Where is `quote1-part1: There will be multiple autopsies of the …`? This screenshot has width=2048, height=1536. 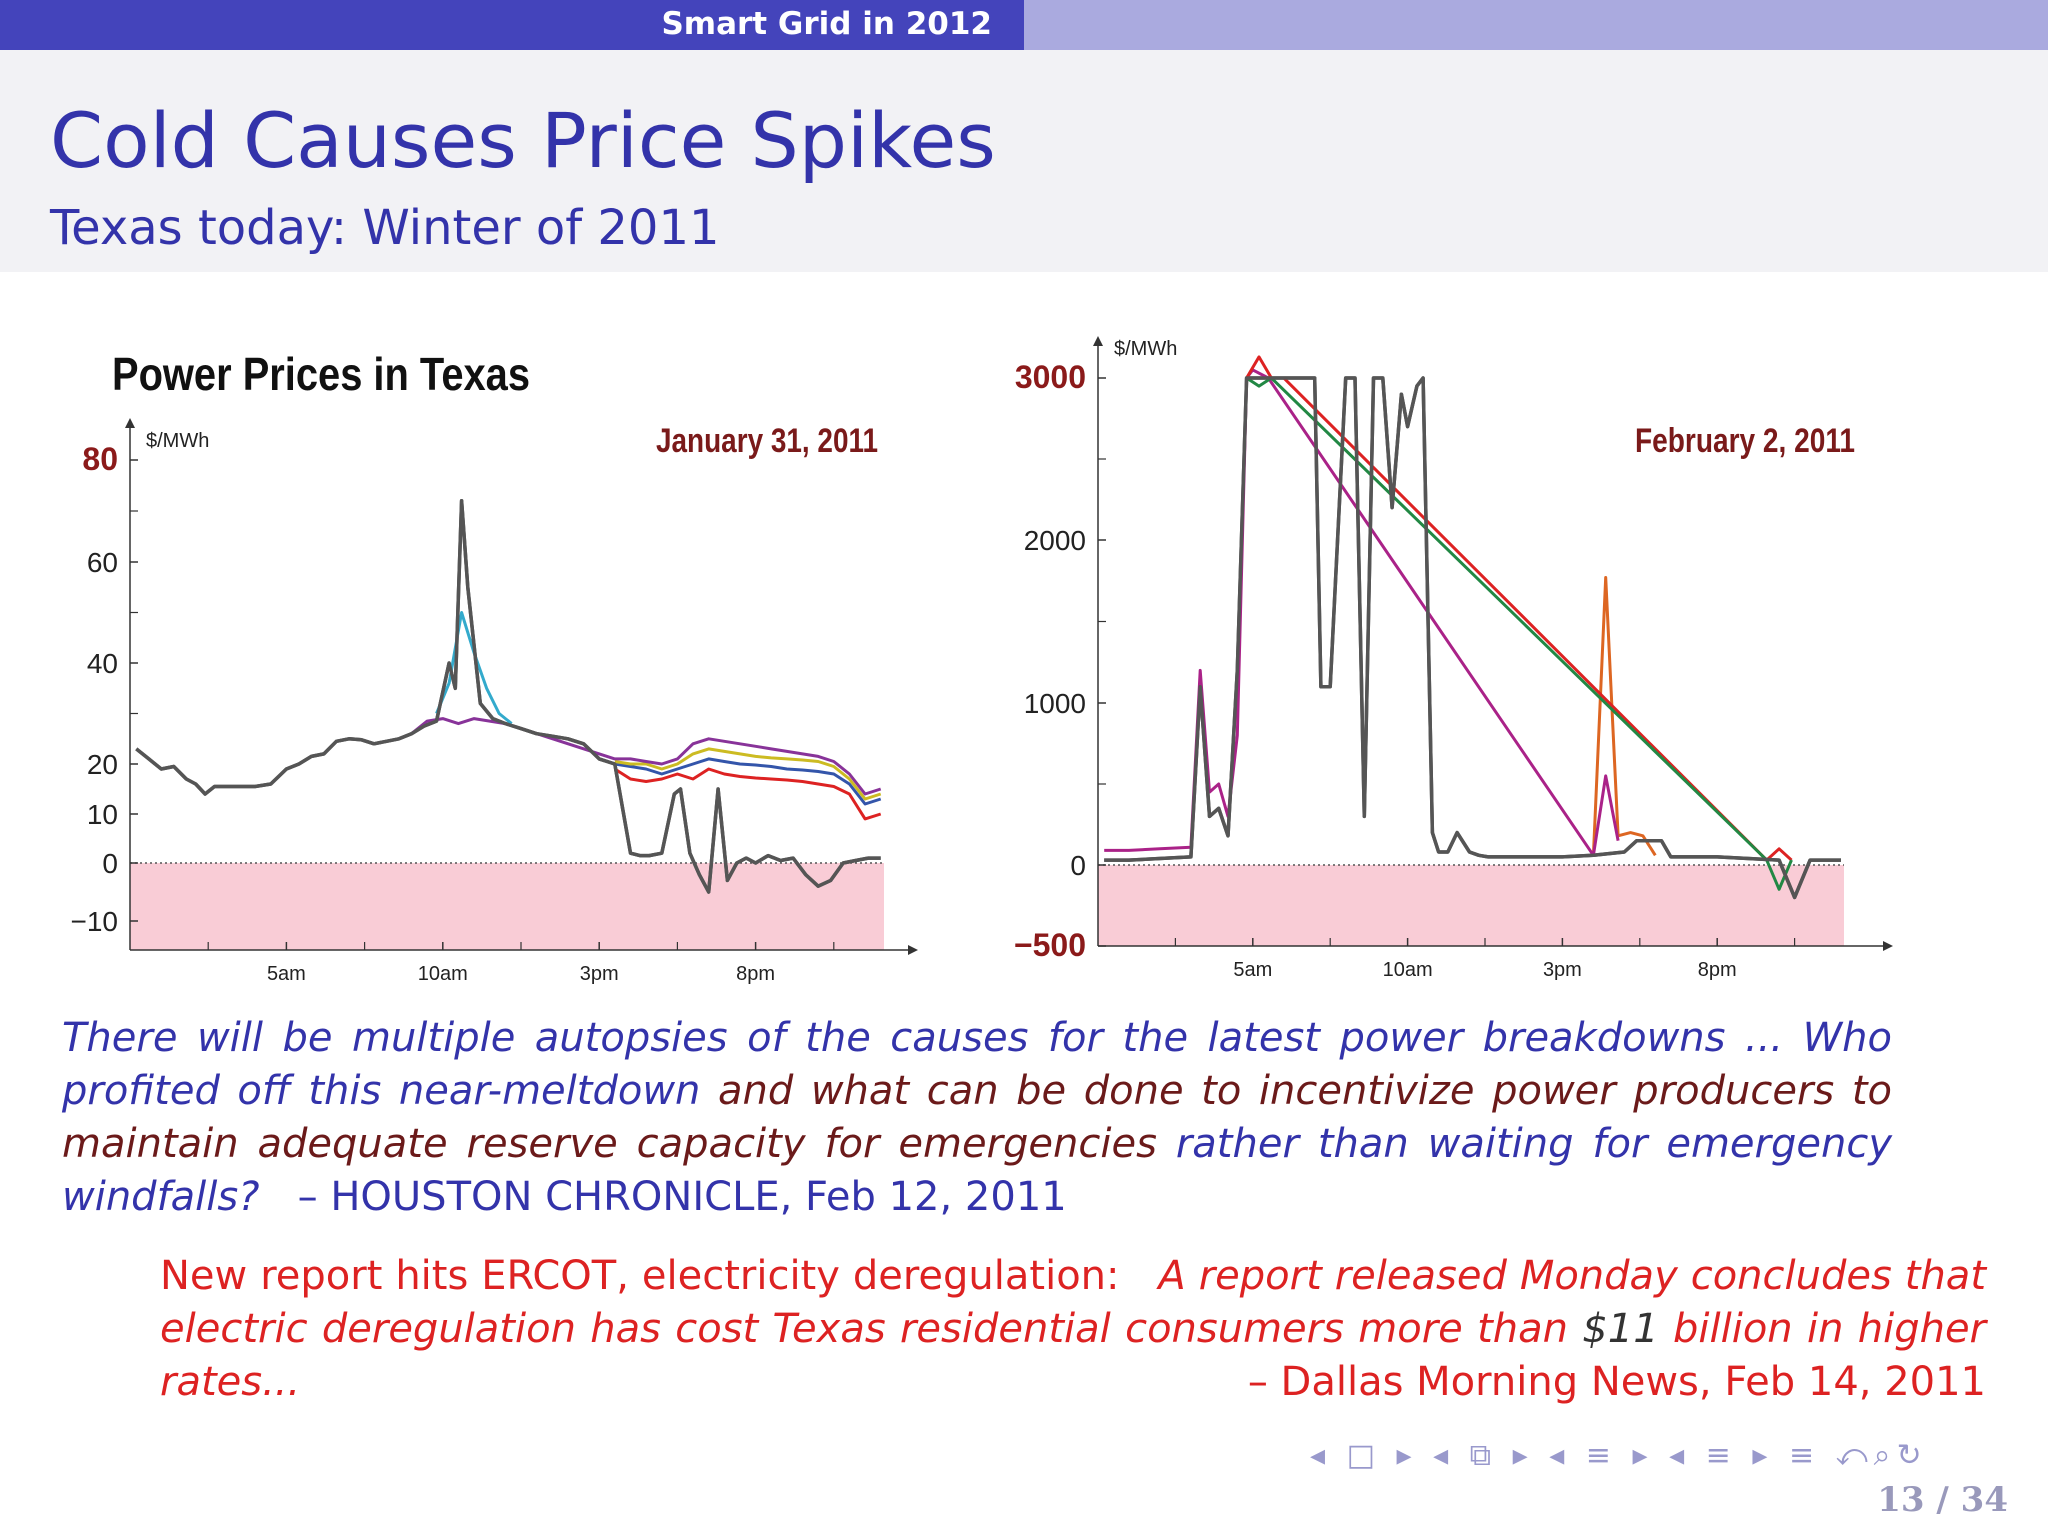
quote1-part1: There will be multiple autopsies of the … is located at coordinates (977, 1064).